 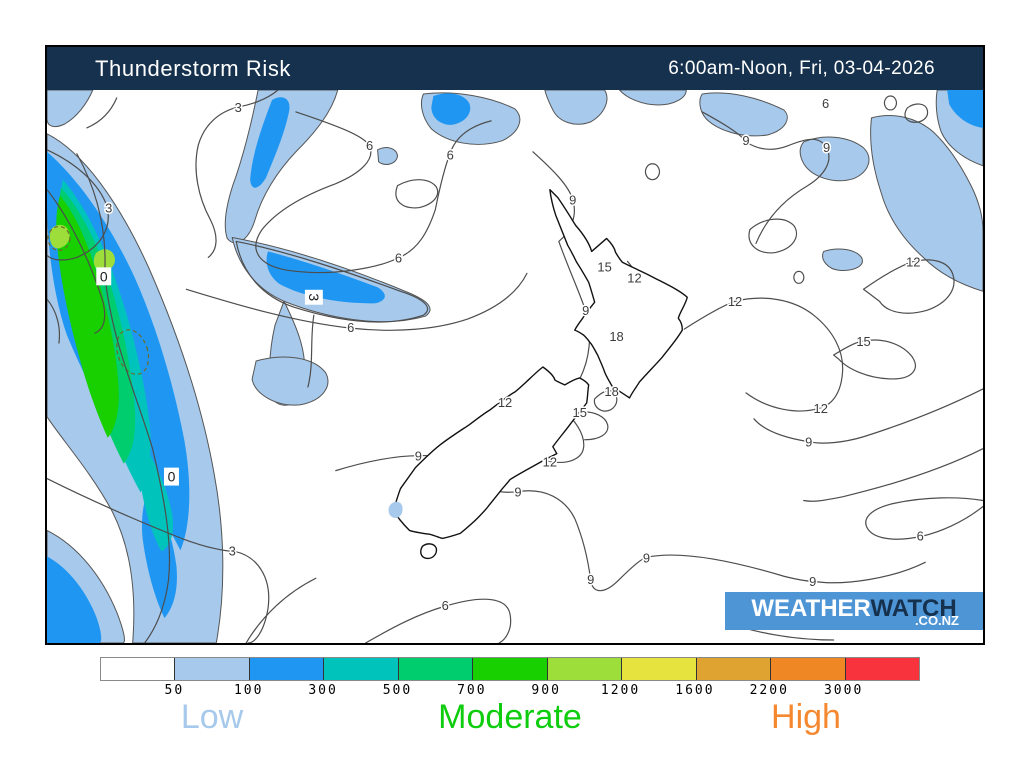 I want to click on watermark-brand: WEATHERWATCH, so click(x=854, y=609).